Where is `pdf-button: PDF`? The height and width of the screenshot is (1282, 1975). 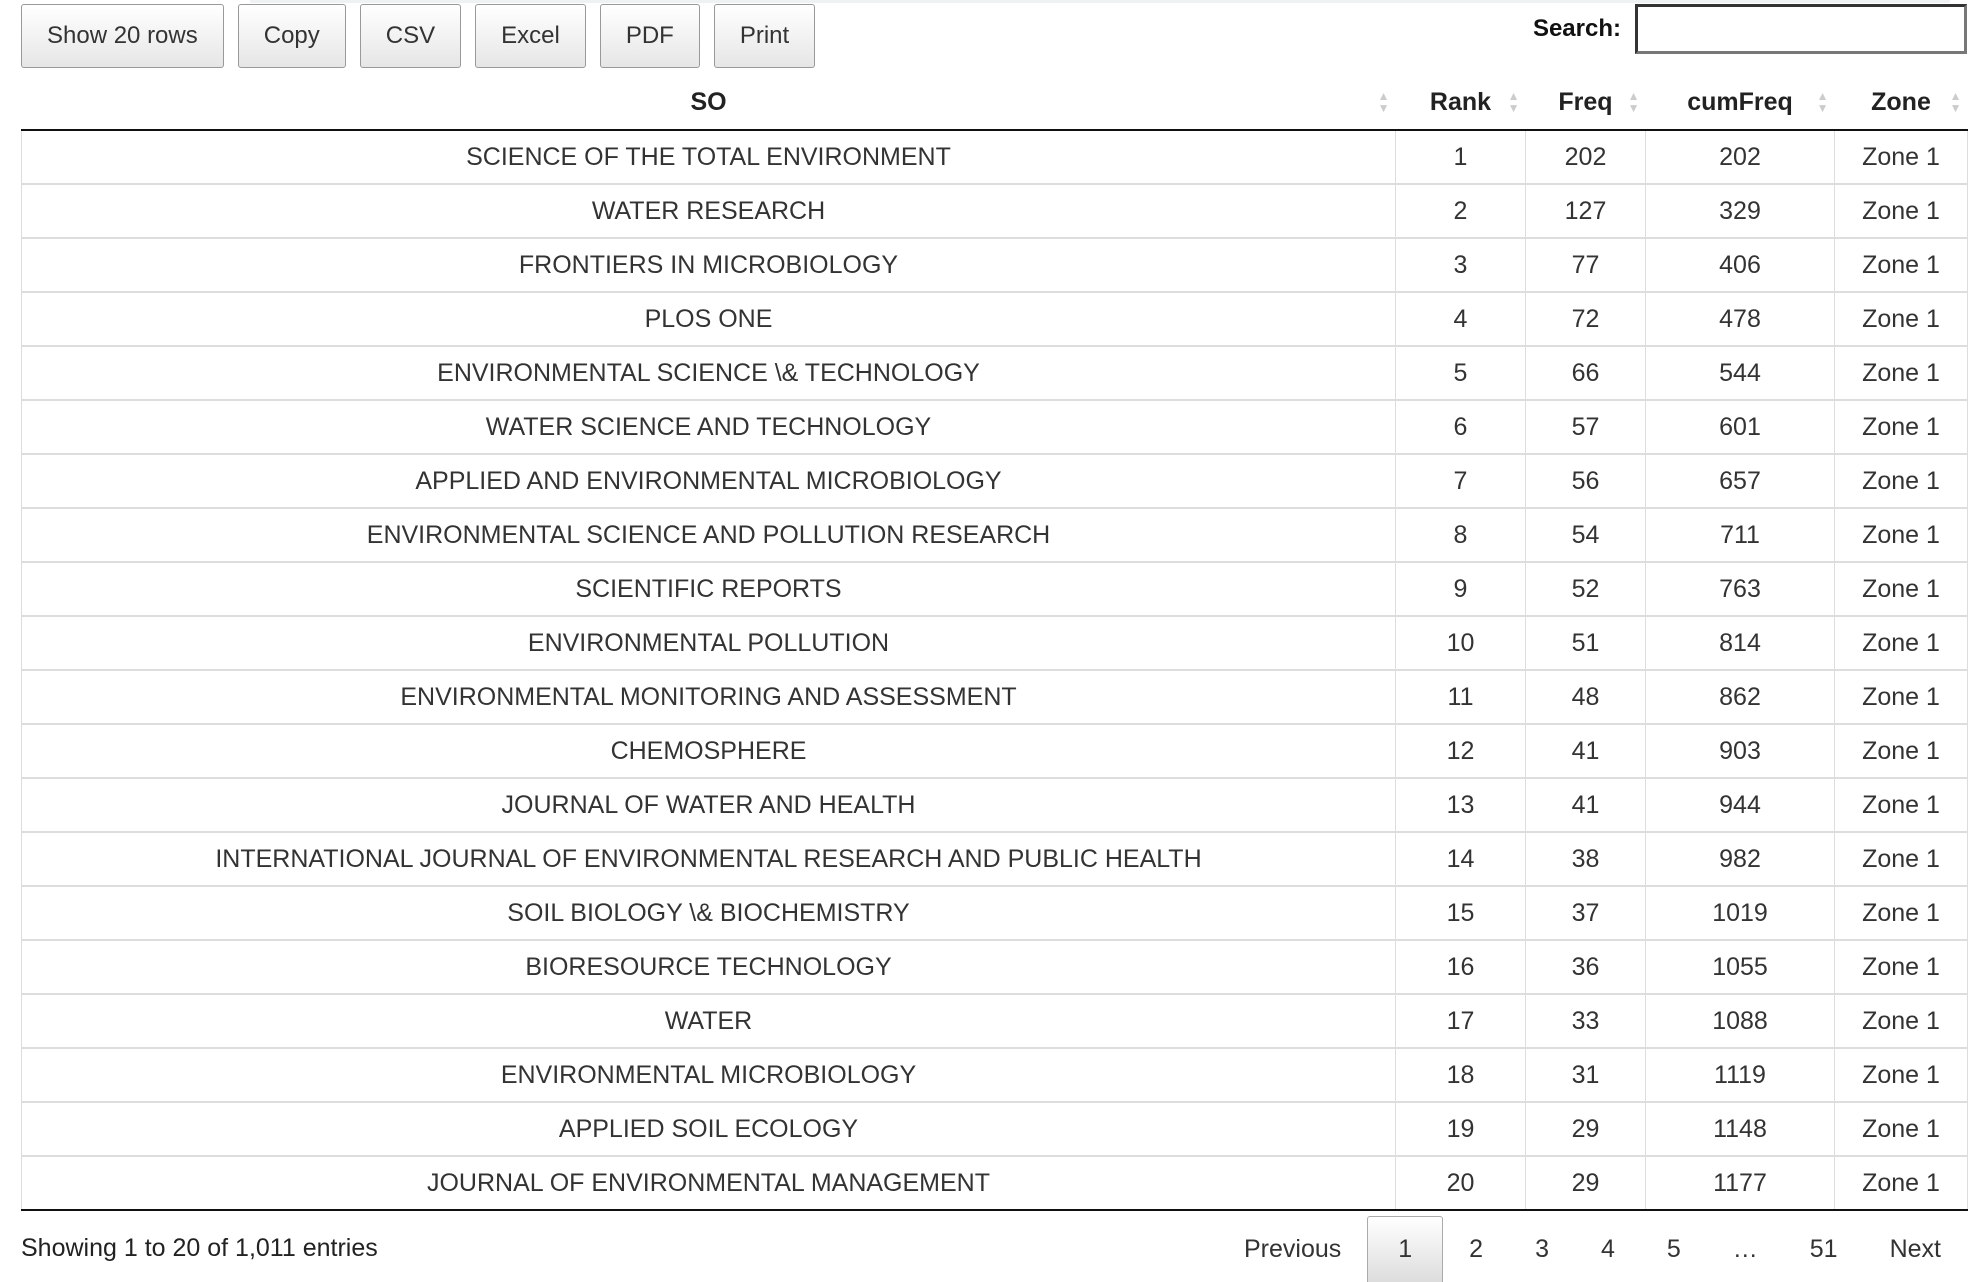
pdf-button: PDF is located at coordinates (649, 36).